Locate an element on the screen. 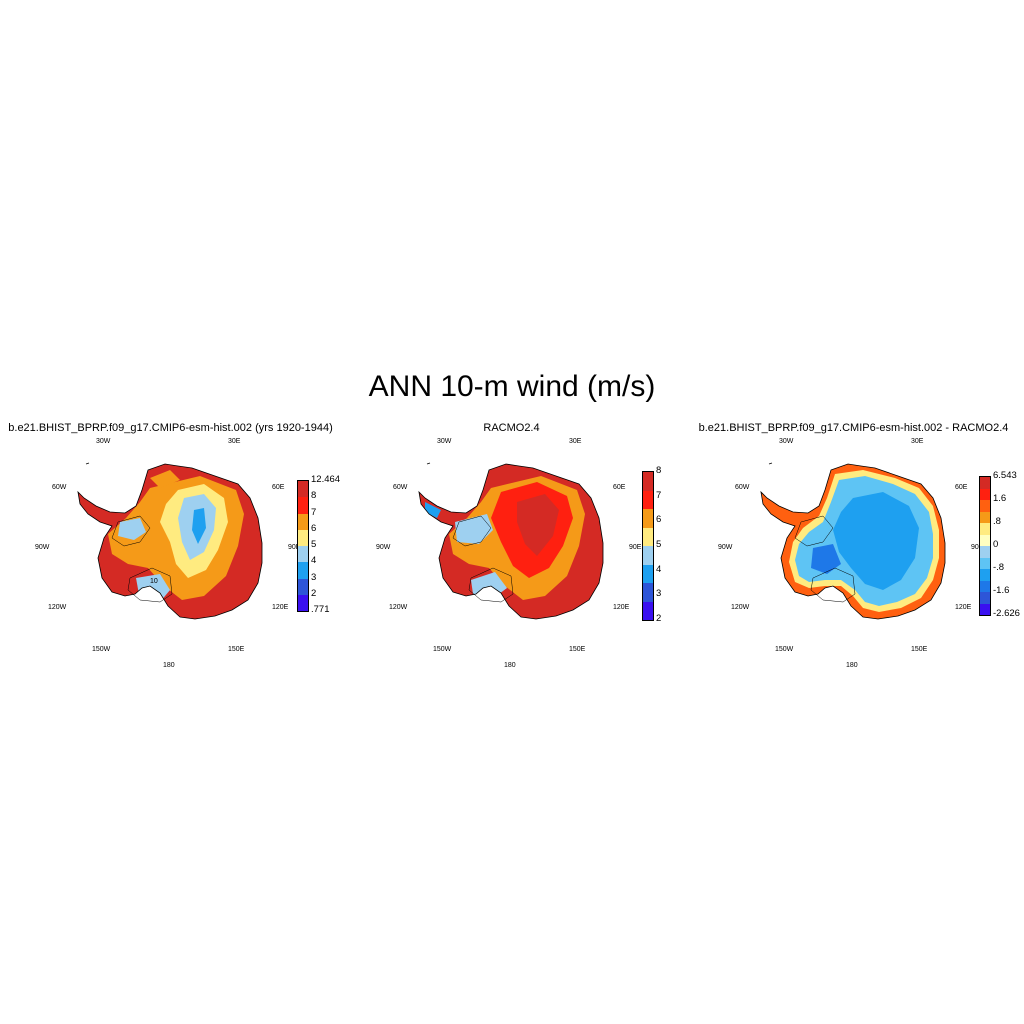 The image size is (1024, 1024). colorbar-label: -.8 is located at coordinates (999, 567).